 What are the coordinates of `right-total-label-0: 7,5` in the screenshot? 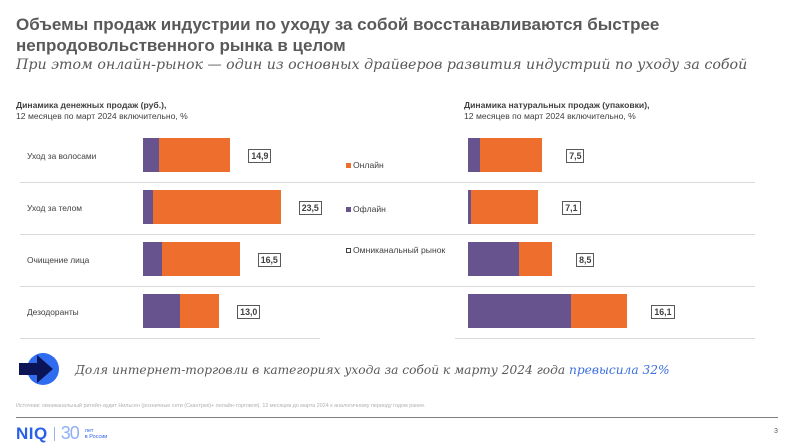 It's located at (575, 156).